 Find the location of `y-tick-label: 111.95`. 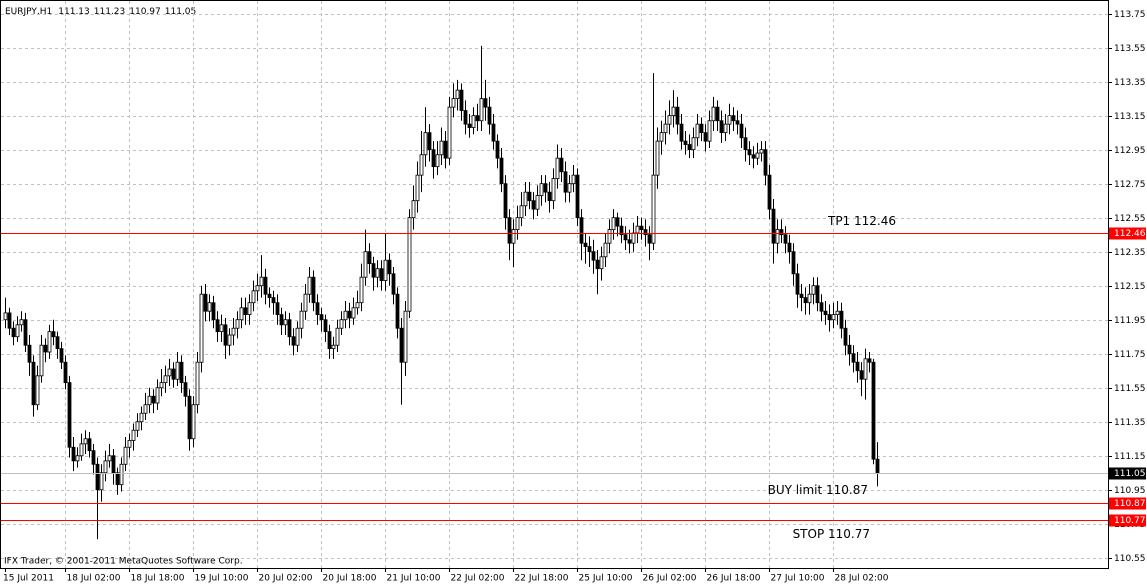

y-tick-label: 111.95 is located at coordinates (1130, 321).